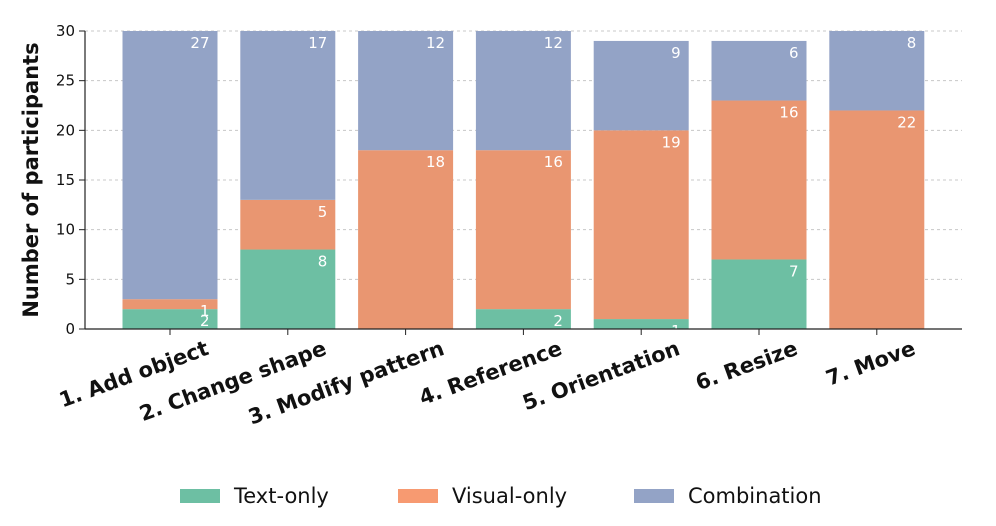 The width and height of the screenshot is (996, 526). I want to click on data-label-text-only-5: 1, so click(676, 331).